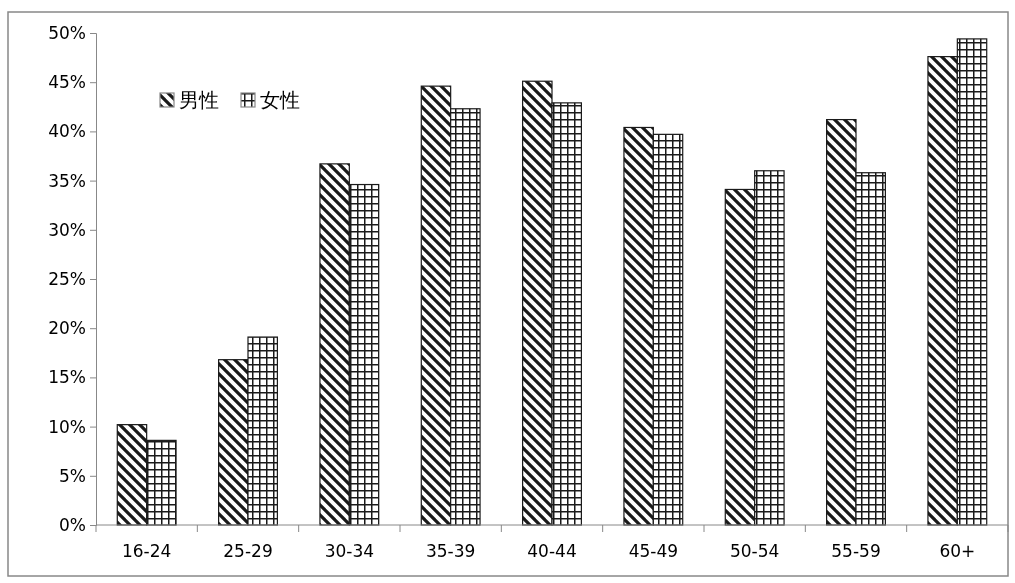 The height and width of the screenshot is (583, 1015). I want to click on y-tick-label: 10%, so click(67, 426).